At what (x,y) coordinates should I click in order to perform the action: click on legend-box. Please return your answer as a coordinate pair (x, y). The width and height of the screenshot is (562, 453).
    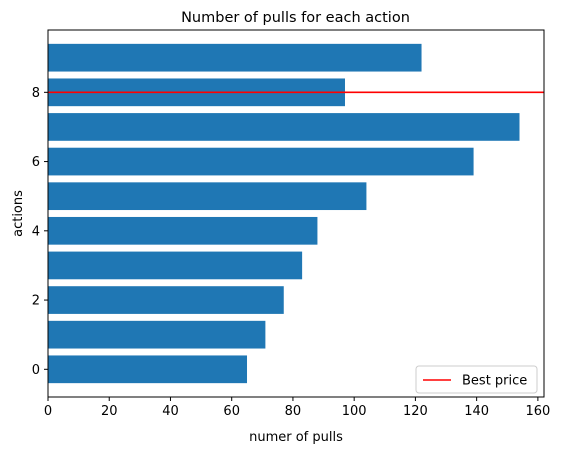
    Looking at the image, I should click on (476, 379).